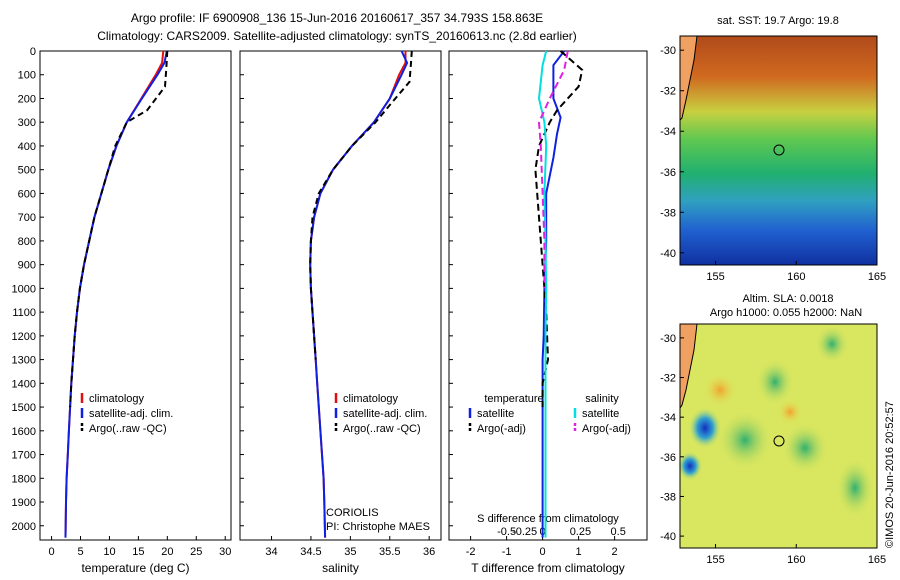 The height and width of the screenshot is (580, 900). I want to click on legend-title: temperature, so click(513, 399).